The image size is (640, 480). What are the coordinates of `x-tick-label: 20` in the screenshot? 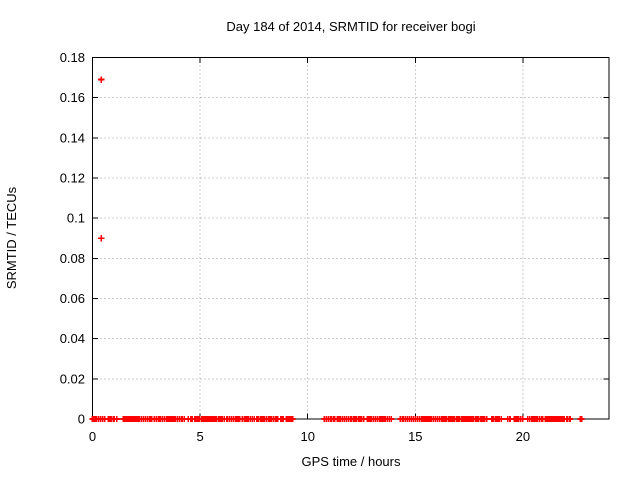 It's located at (523, 436).